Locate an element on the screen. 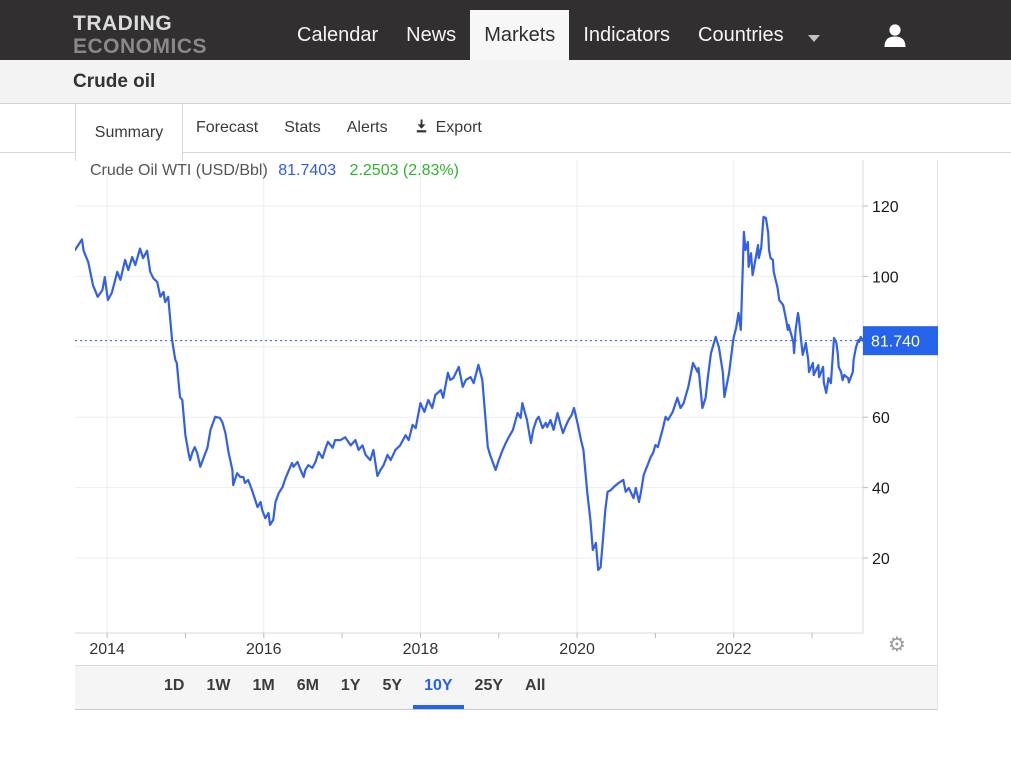  y-axis-label: 100 is located at coordinates (885, 277).